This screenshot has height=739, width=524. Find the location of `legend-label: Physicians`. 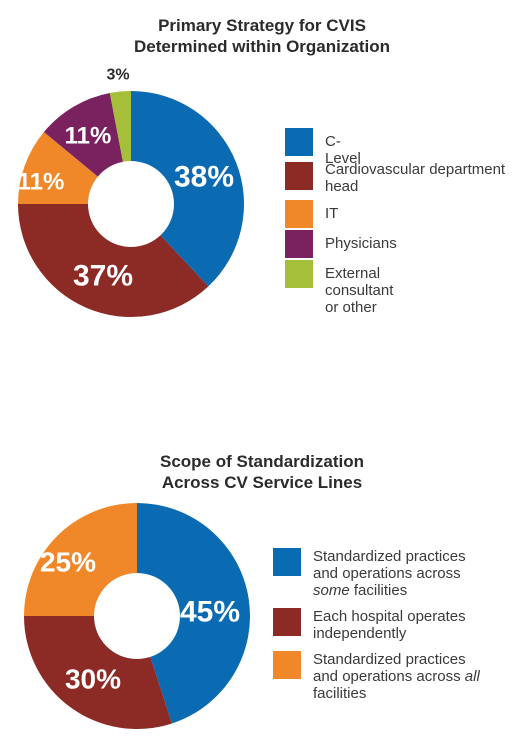

legend-label: Physicians is located at coordinates (361, 243).